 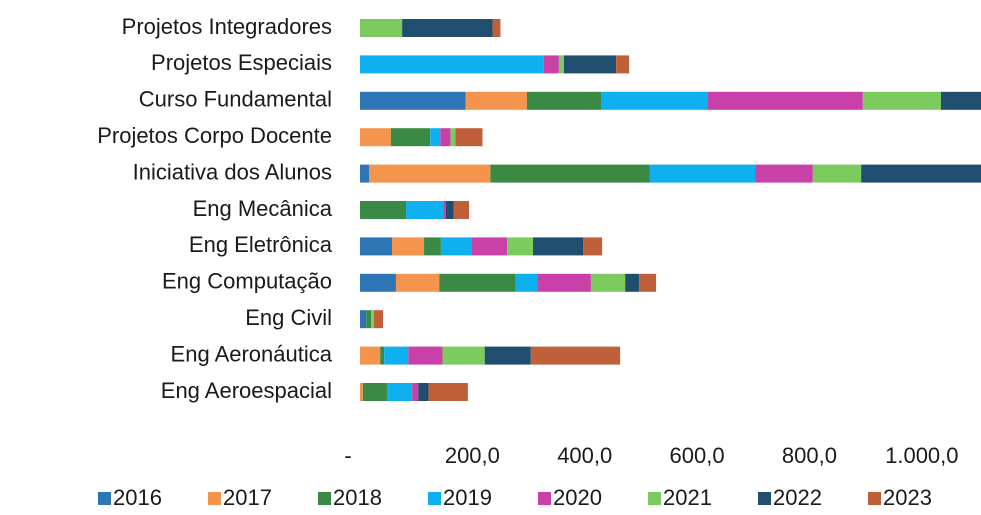 What do you see at coordinates (261, 244) in the screenshot?
I see `category-label: Eng Eletrônica` at bounding box center [261, 244].